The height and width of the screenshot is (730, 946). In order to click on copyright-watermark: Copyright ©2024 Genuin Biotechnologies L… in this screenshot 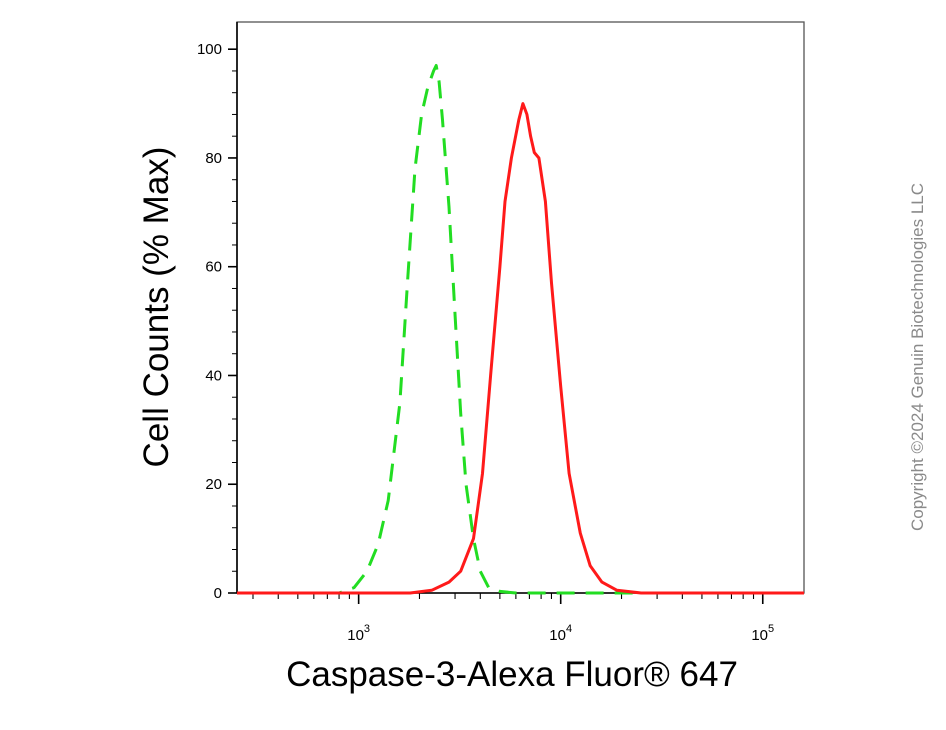, I will do `click(917, 357)`.